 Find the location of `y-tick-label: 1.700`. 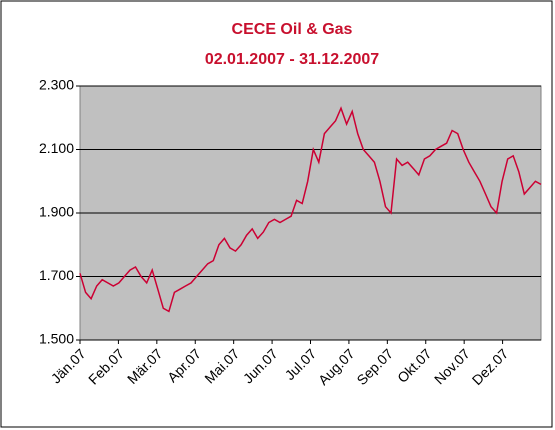

y-tick-label: 1.700 is located at coordinates (56, 275).